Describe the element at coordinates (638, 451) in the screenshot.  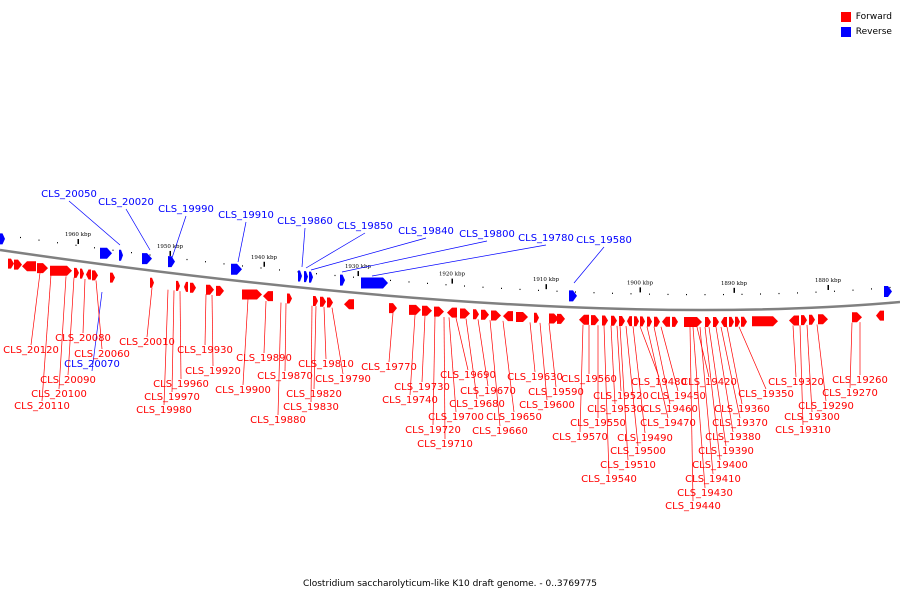
I see `forward-gene-label: CLS_19500` at that location.